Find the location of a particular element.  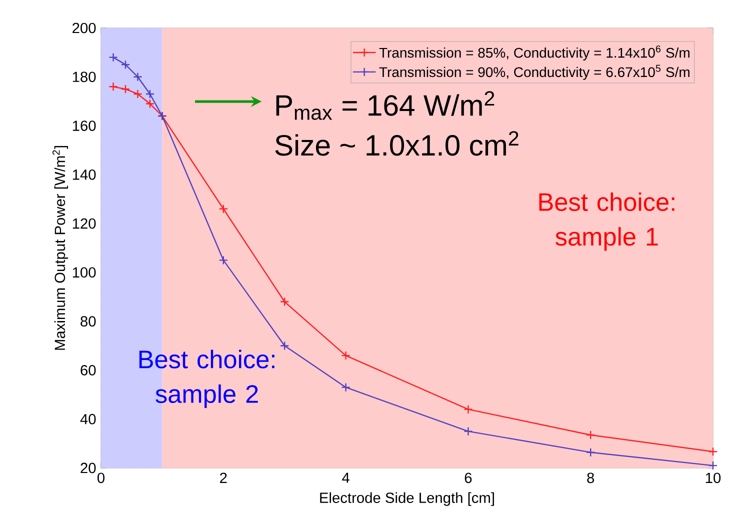

annotation: P$_{max}$ = 164 W/m$^{2}$ is located at coordinates (385, 105).